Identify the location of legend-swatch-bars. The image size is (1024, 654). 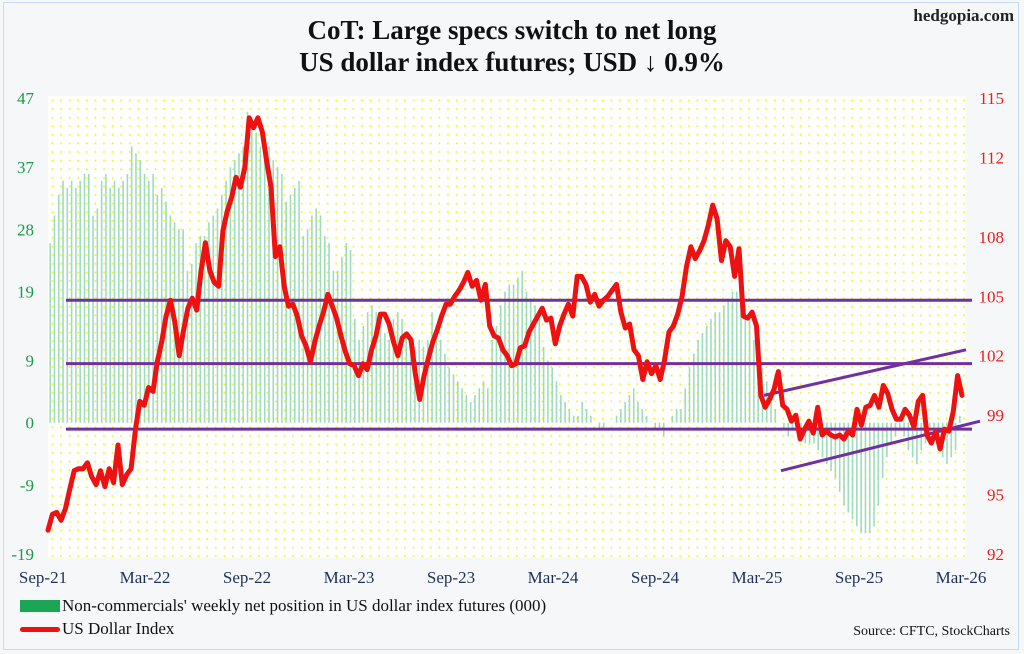
(40, 606).